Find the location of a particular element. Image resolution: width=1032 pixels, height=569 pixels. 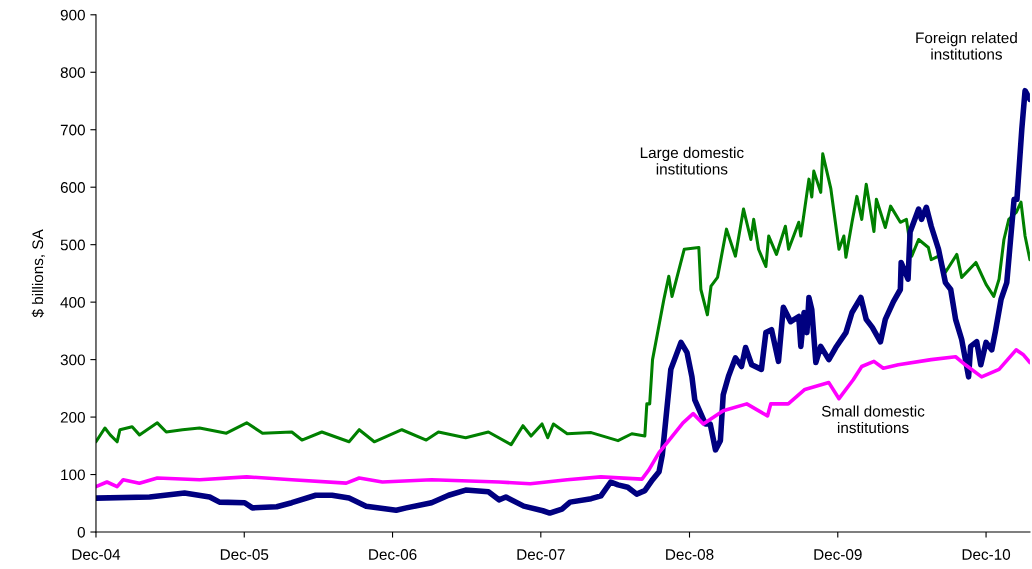

x-tick-label: Dec-07 is located at coordinates (541, 554).